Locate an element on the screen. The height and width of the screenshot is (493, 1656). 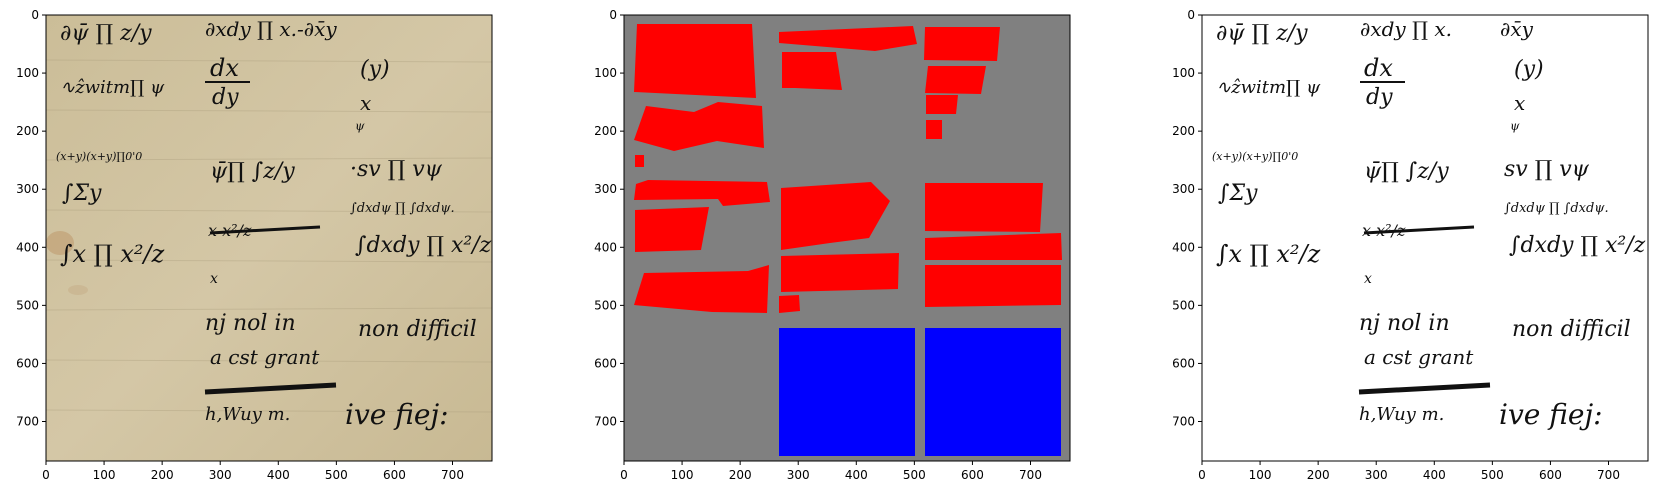
svg-text: ∂xdy ∏ x. is located at coordinates (1406, 29).